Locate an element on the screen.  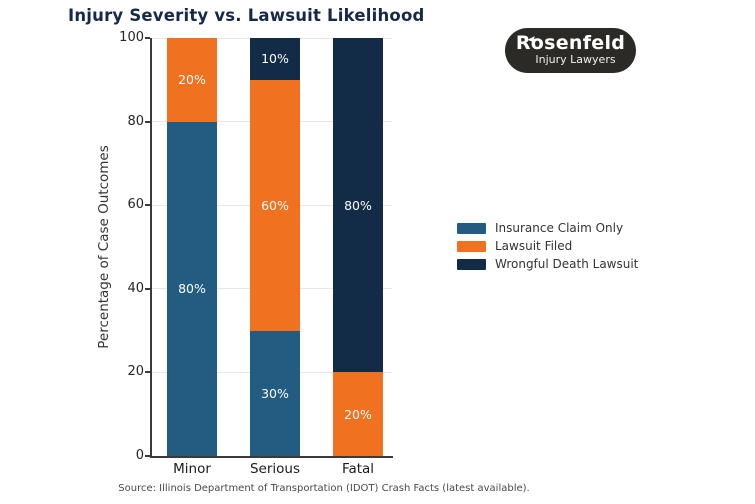
y-tick-label: 80 is located at coordinates (135, 121).